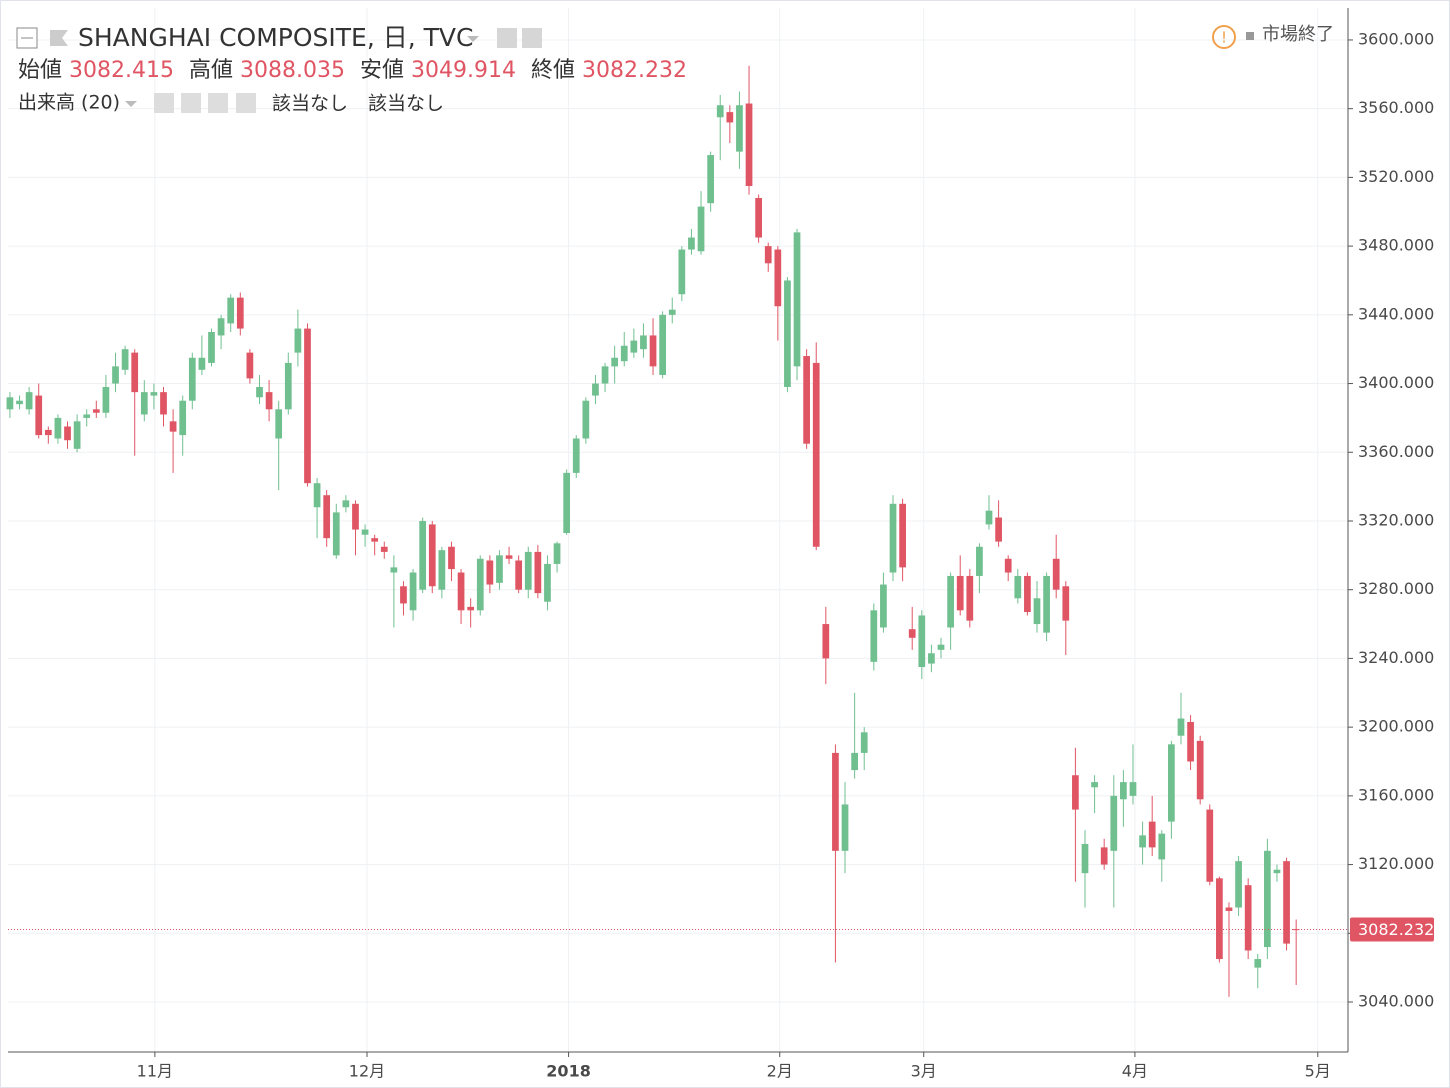  Describe the element at coordinates (532, 38) in the screenshot. I see `settings-icon` at that location.